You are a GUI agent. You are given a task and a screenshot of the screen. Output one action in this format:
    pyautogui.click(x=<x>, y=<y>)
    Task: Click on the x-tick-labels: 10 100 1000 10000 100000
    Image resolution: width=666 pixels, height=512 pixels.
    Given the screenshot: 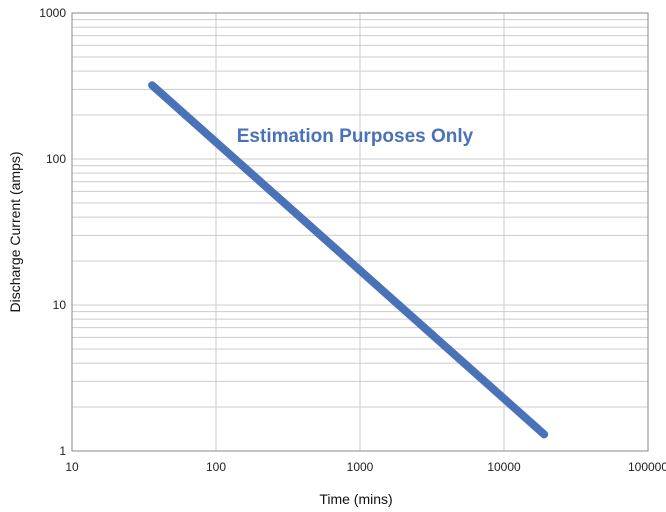 What is the action you would take?
    pyautogui.click(x=365, y=467)
    